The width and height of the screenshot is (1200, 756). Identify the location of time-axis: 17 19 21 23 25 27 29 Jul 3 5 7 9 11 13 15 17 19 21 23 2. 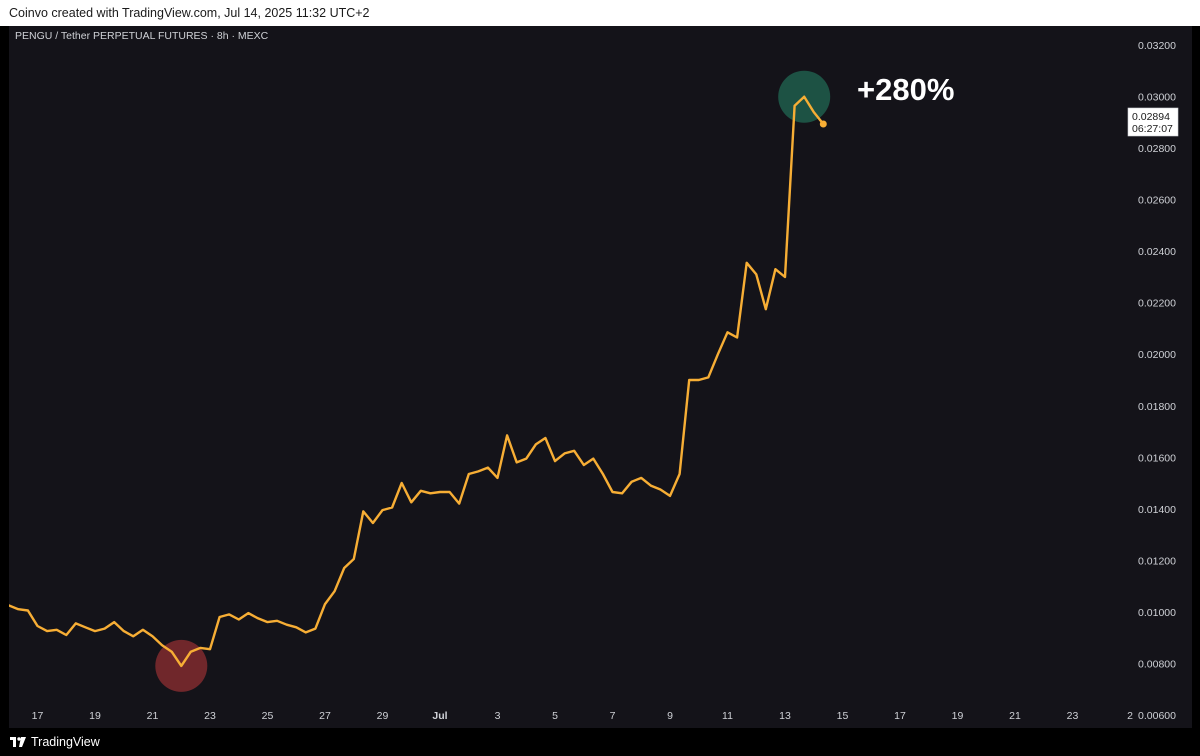
(582, 716).